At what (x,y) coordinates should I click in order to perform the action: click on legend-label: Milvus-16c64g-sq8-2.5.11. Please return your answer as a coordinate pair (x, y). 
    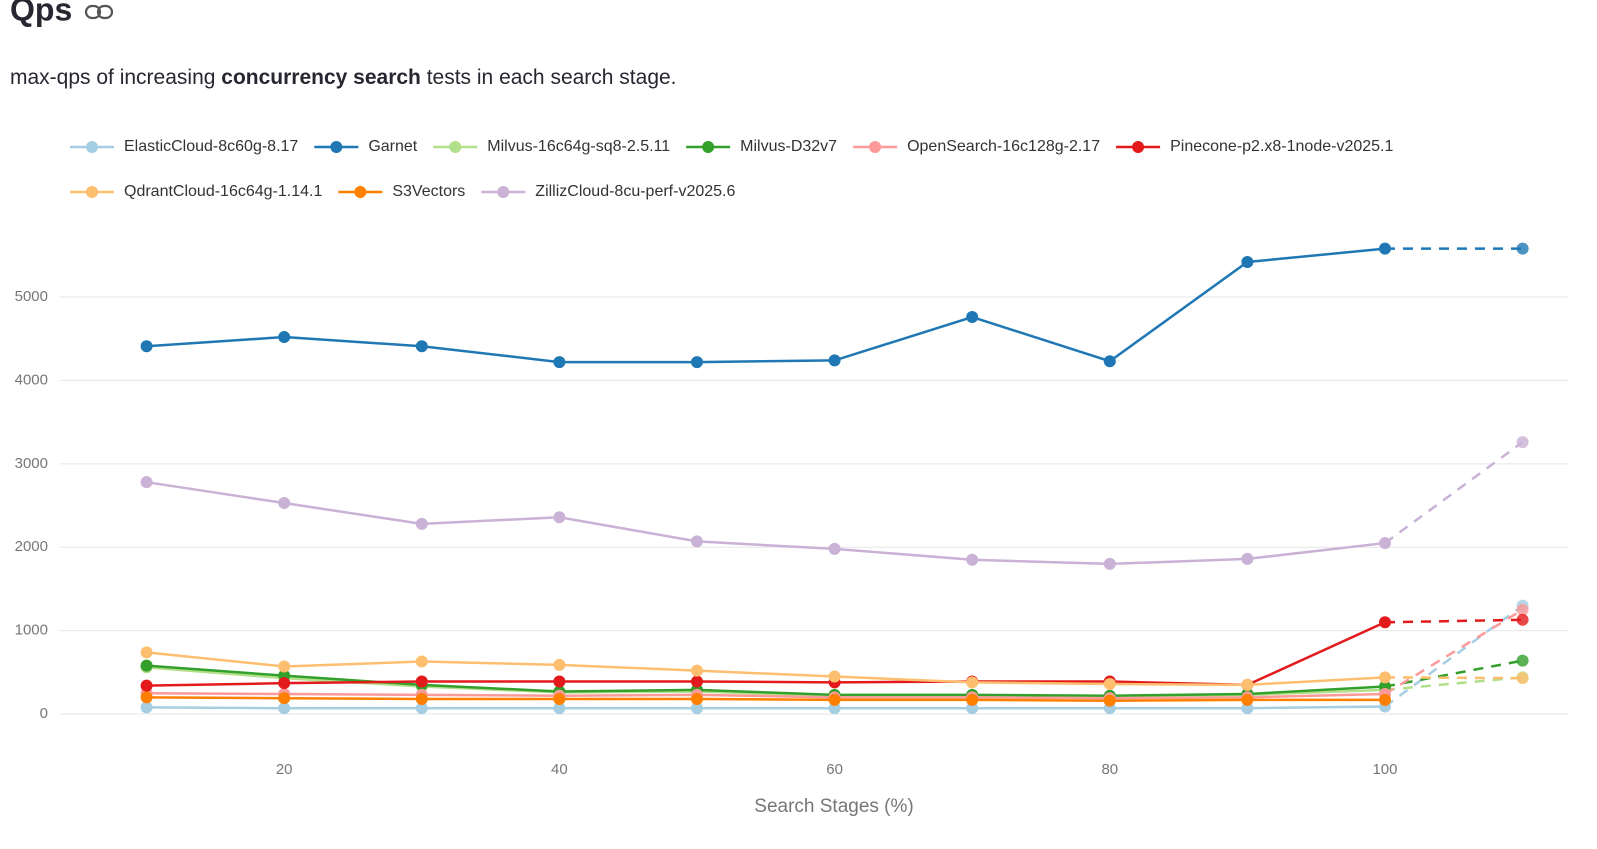
    Looking at the image, I should click on (578, 146).